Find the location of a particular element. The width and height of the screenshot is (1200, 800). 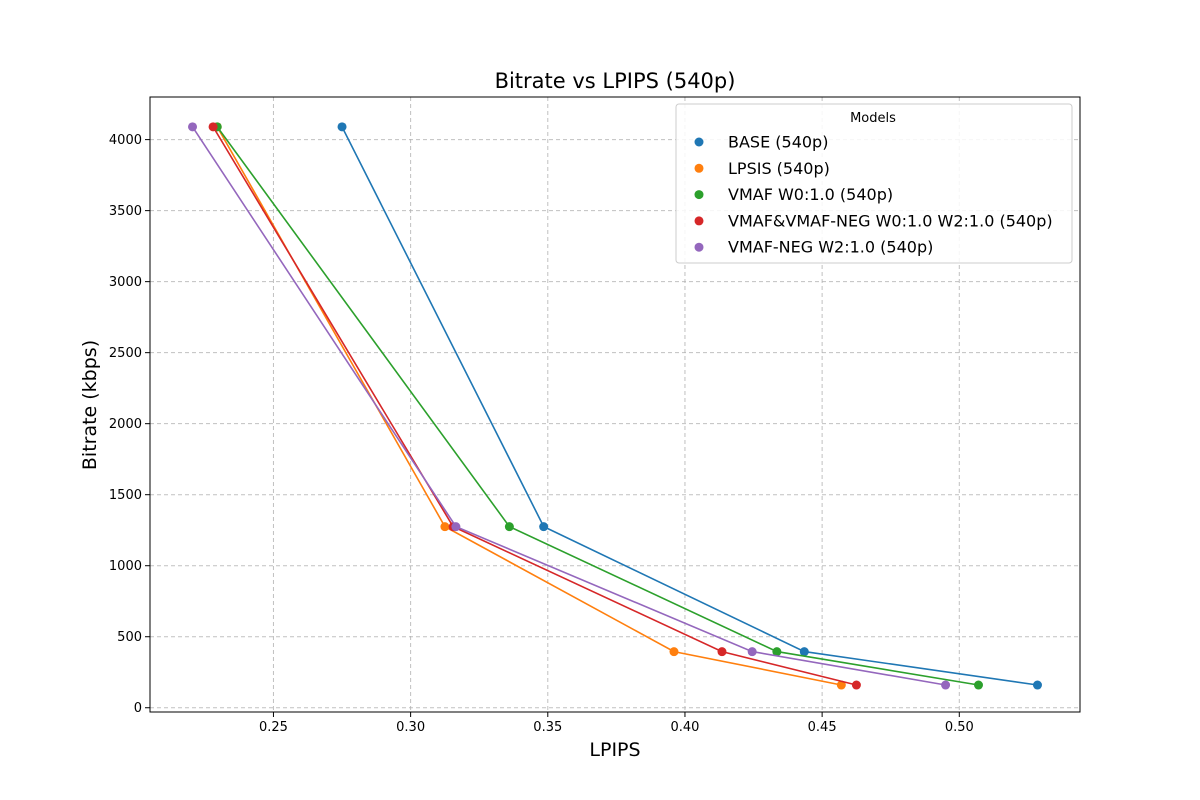

x-tick-label: 0.35 is located at coordinates (547, 727).